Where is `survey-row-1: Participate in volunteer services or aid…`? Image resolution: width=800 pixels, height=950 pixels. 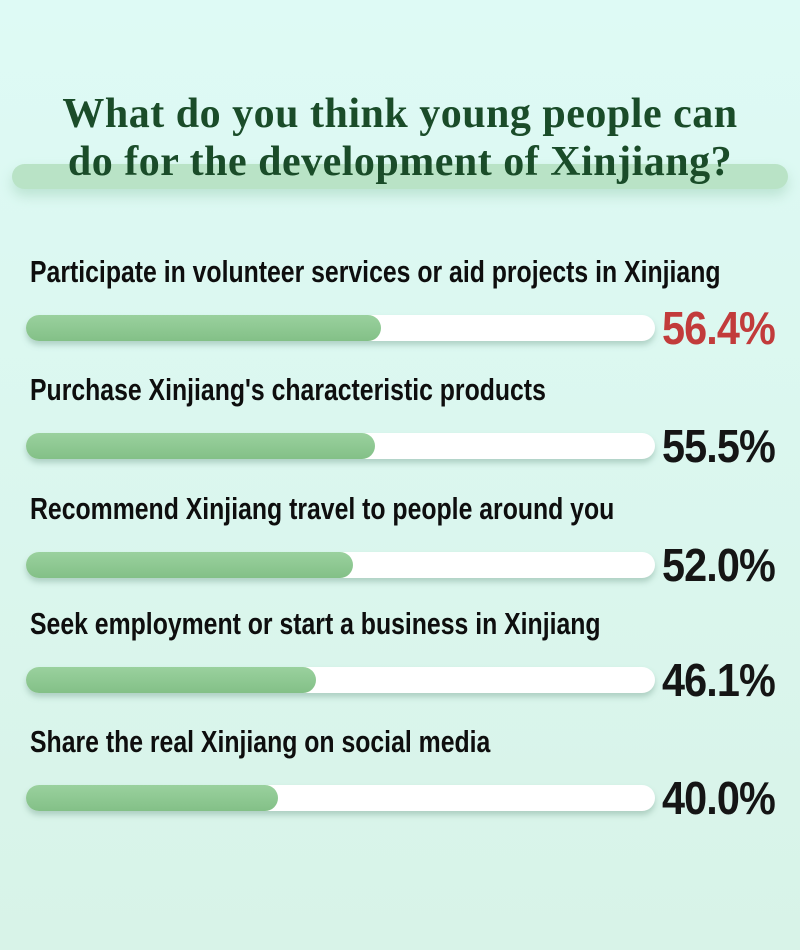 survey-row-1: Participate in volunteer services or aid… is located at coordinates (400, 304).